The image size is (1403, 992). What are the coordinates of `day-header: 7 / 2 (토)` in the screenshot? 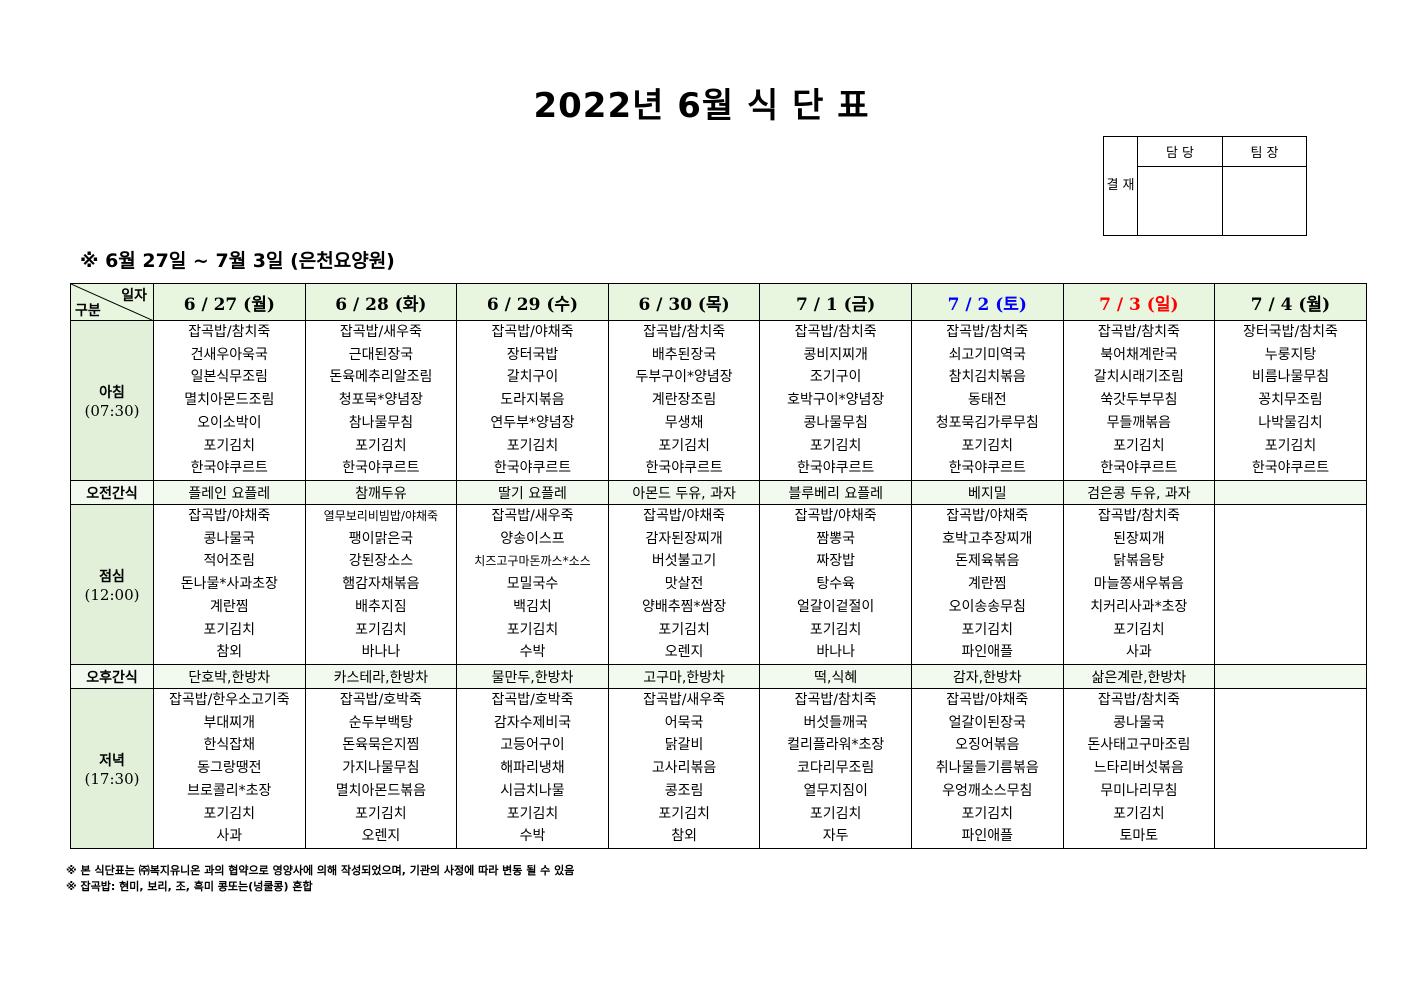 It's located at (987, 302).